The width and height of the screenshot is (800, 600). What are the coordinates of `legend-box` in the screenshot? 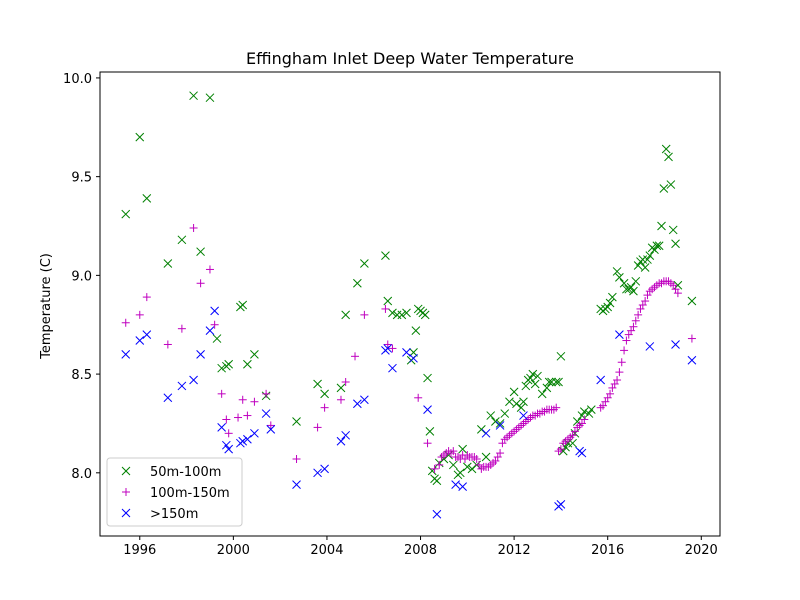 It's located at (174, 492).